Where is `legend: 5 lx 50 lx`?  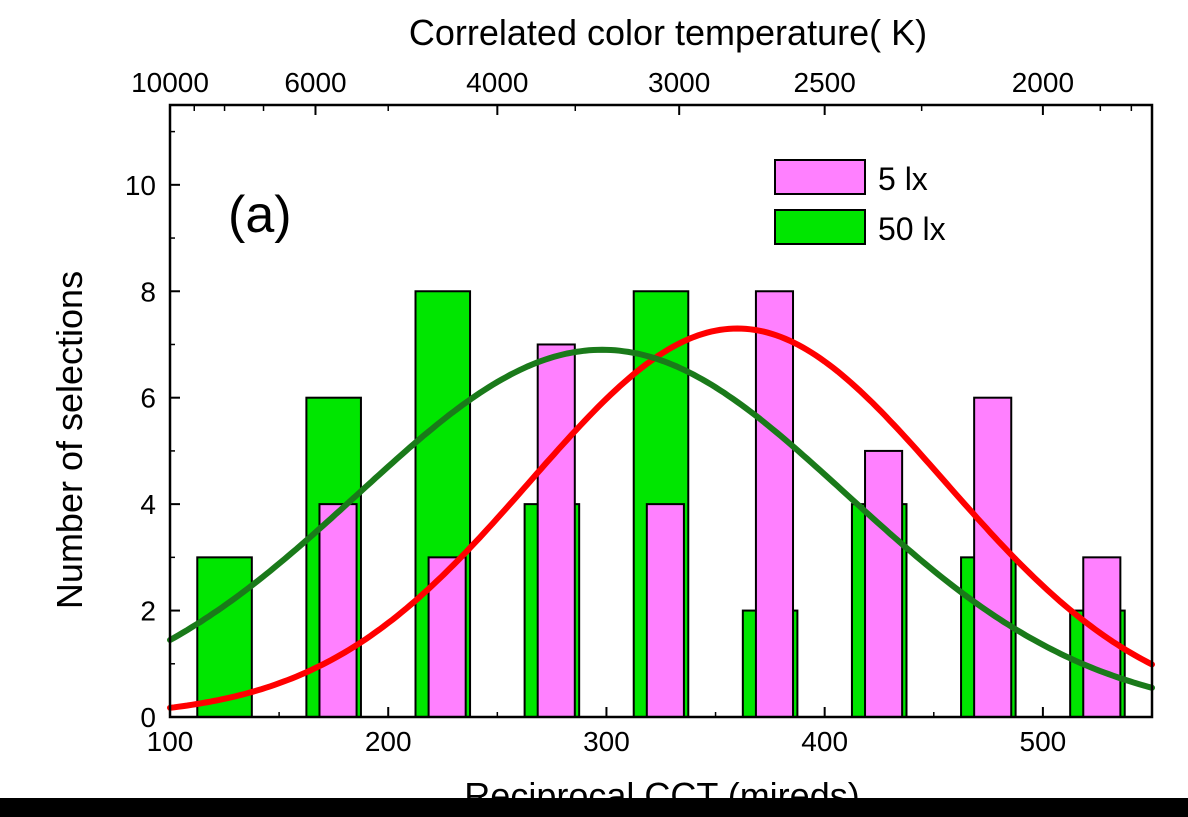
legend: 5 lx 50 lx is located at coordinates (860, 203).